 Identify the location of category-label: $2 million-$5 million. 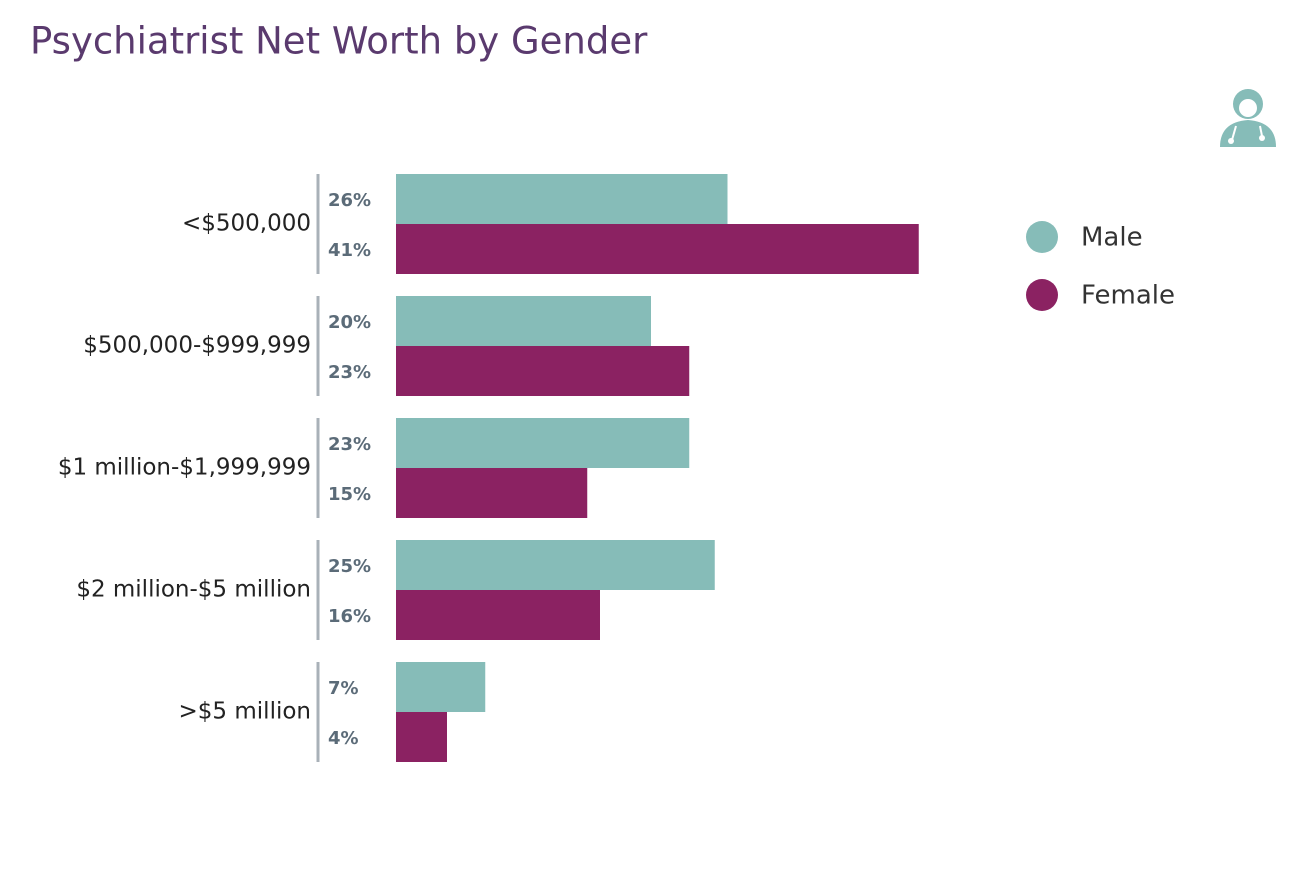
(193, 590).